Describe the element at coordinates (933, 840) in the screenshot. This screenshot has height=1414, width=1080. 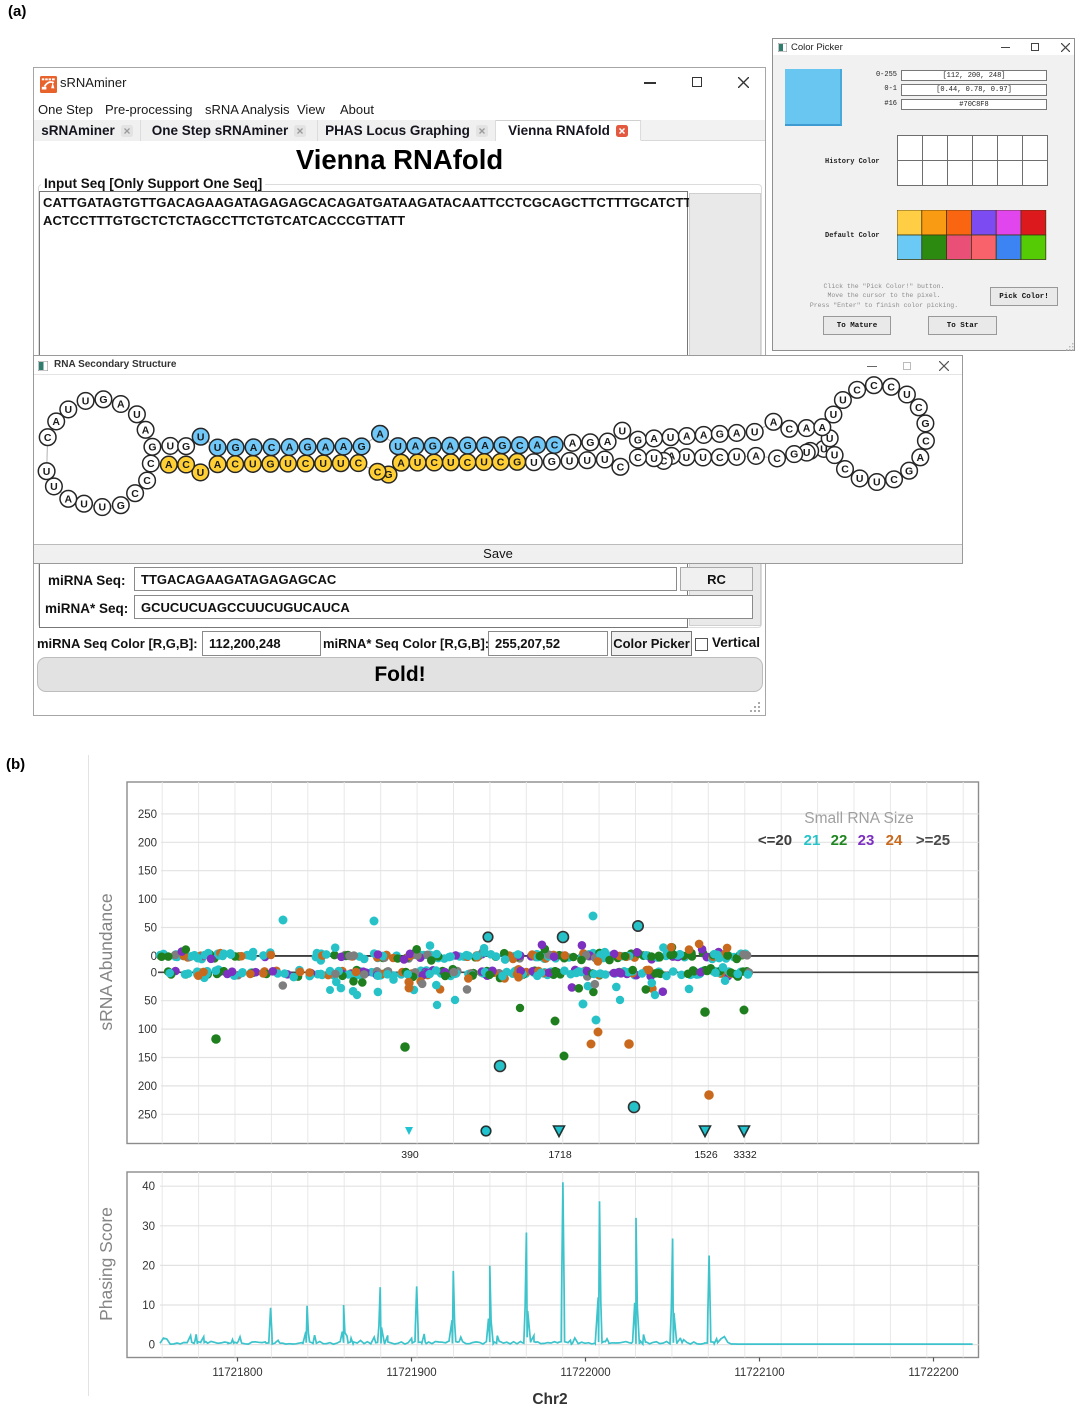
I see `svg-text: >=25` at that location.